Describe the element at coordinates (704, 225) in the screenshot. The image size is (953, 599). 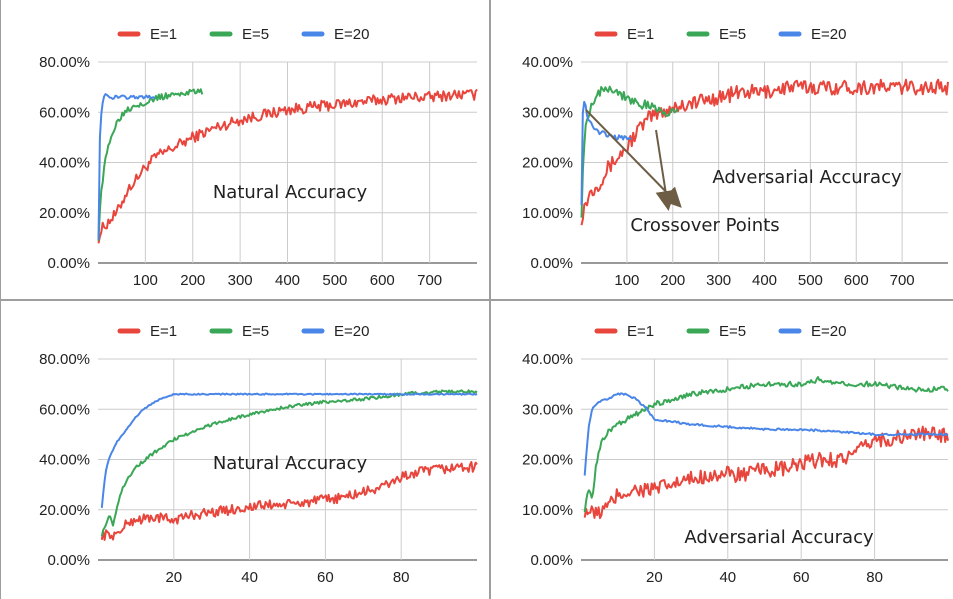
I see `crossover-annotation: Crossover Points` at that location.